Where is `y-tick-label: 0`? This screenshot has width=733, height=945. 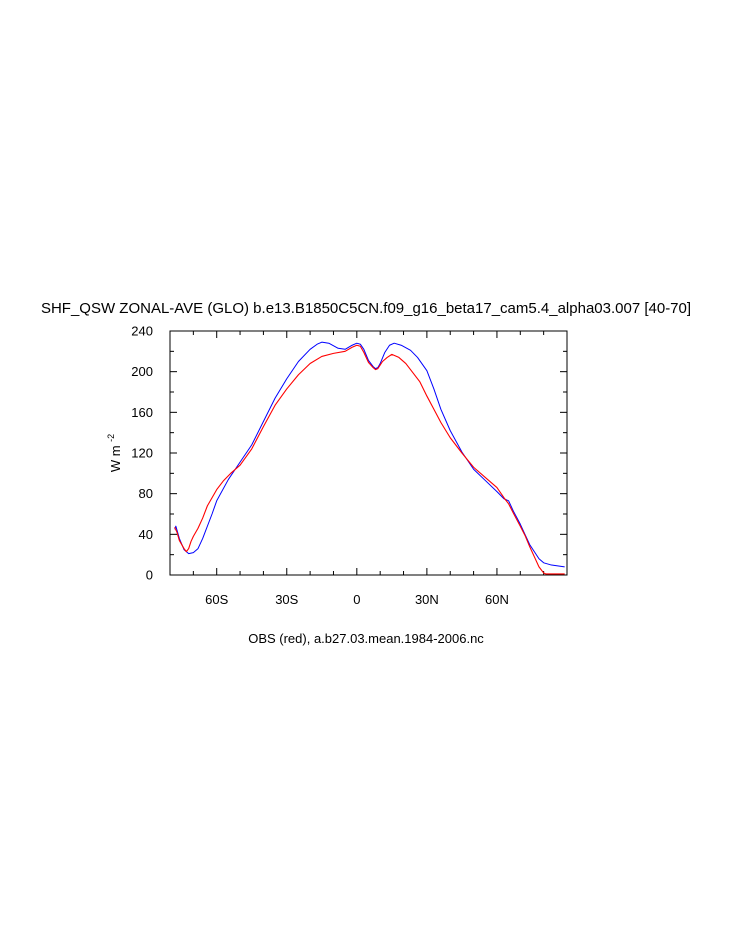 y-tick-label: 0 is located at coordinates (149, 575).